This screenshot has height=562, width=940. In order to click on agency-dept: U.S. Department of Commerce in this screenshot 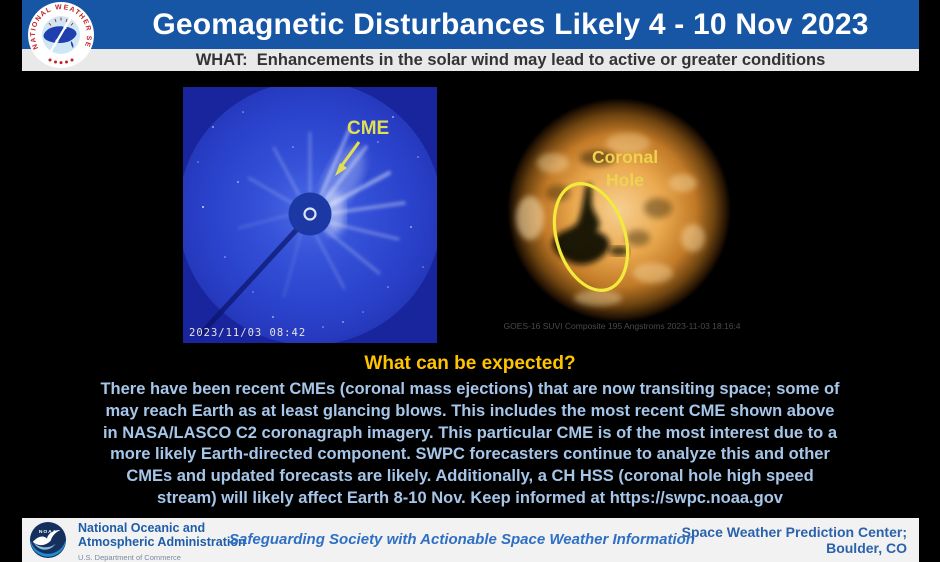, I will do `click(129, 557)`.